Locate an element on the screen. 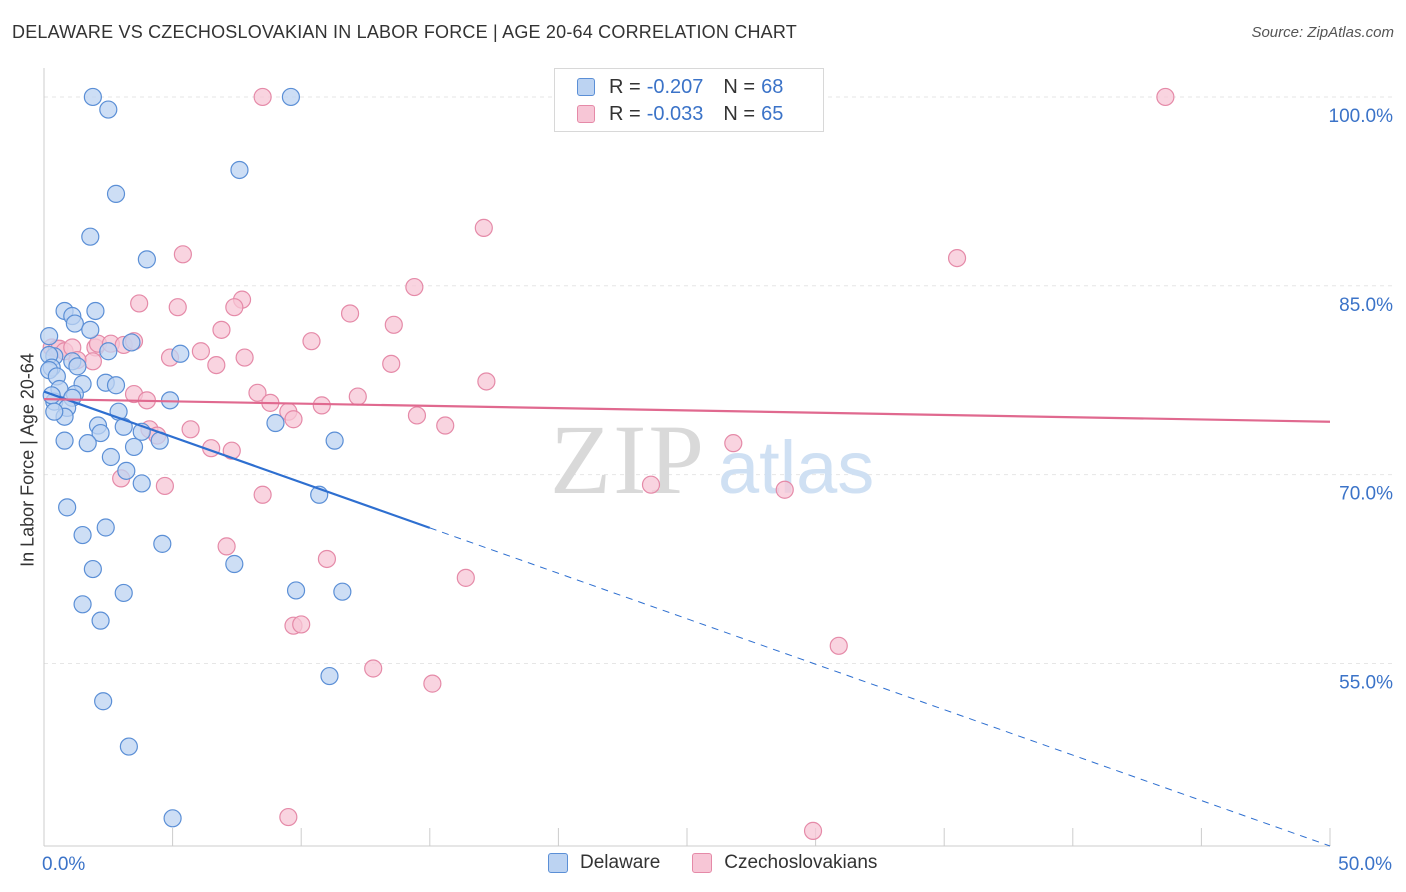  x-tick-label: 50.0% is located at coordinates (1365, 864).